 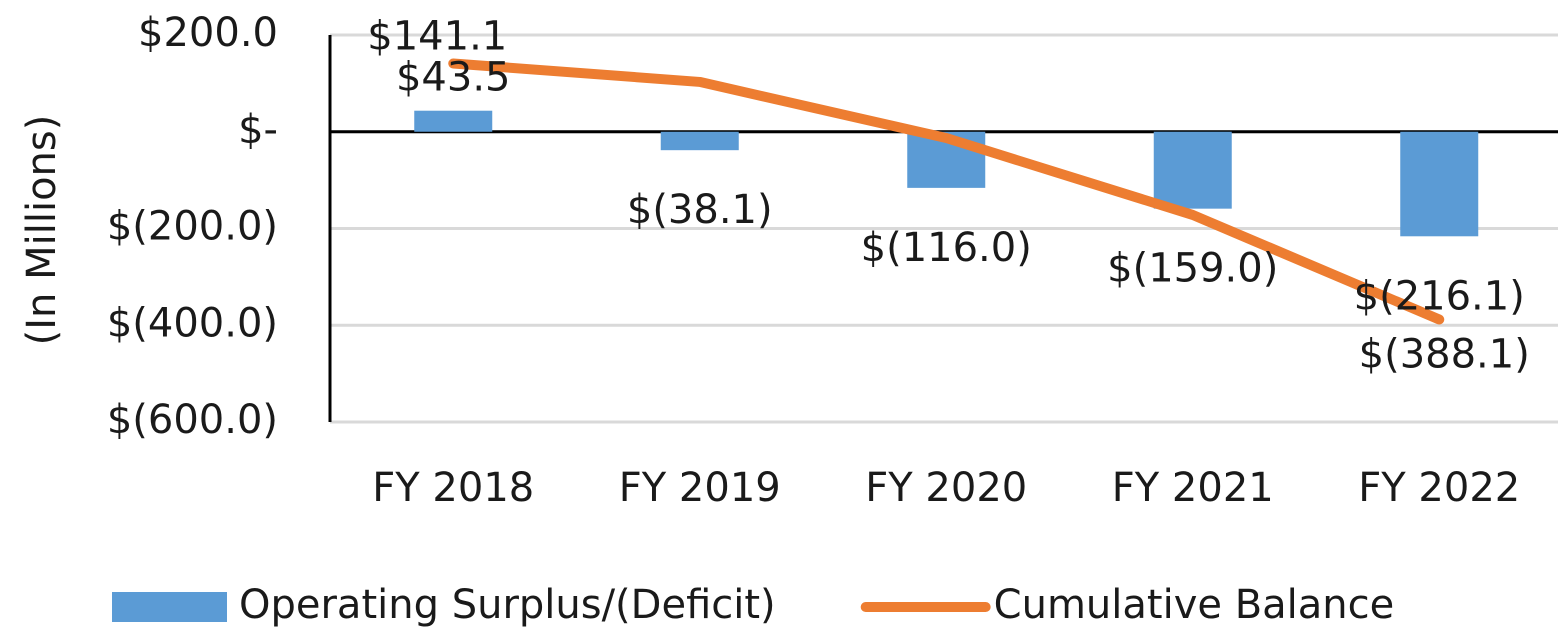 What do you see at coordinates (192, 227) in the screenshot?
I see `y-tick-label: $(200.0)` at bounding box center [192, 227].